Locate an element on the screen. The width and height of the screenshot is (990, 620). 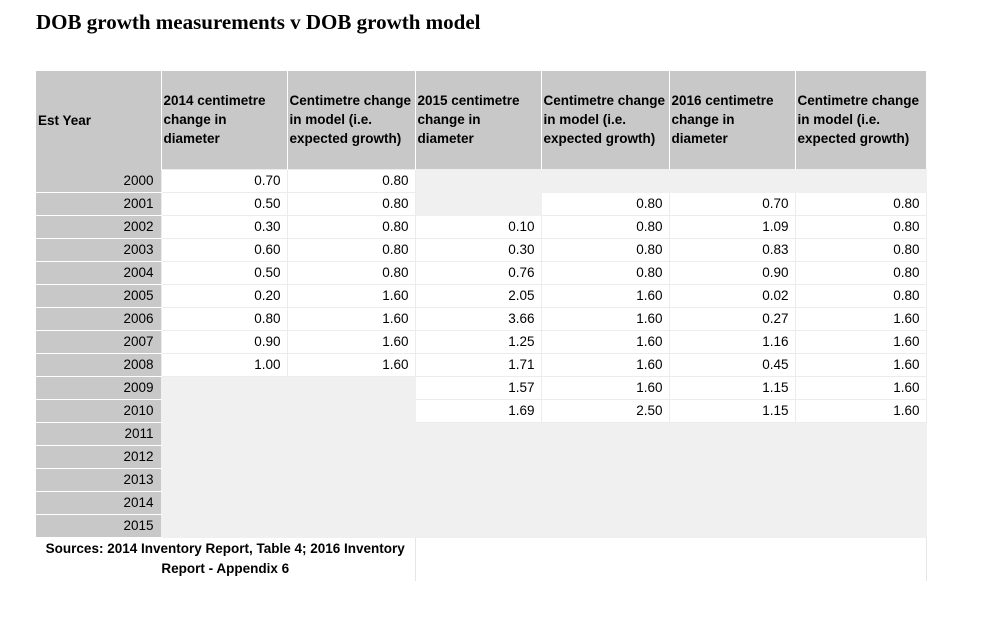
cell-2016-measured: 1.16 is located at coordinates (732, 341).